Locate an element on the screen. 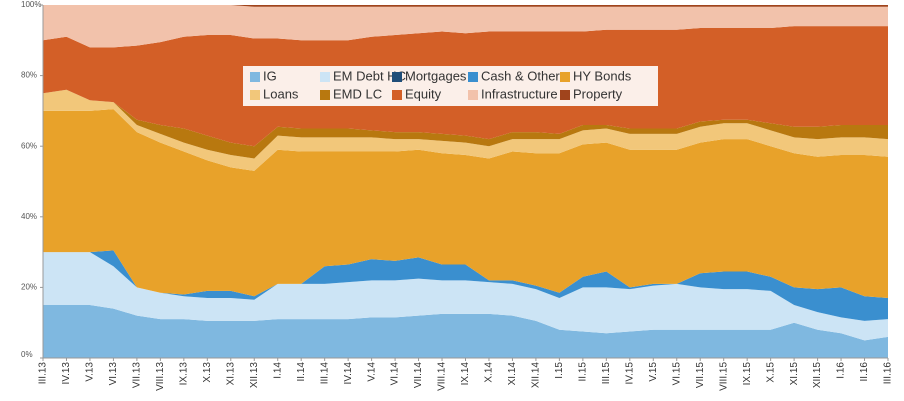 This screenshot has height=401, width=904. x-tick-label: I.16 is located at coordinates (841, 370).